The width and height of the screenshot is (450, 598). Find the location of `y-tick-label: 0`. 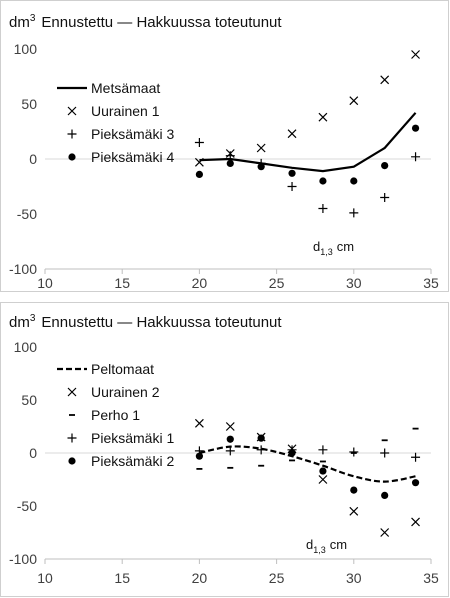

y-tick-label: 0 is located at coordinates (33, 159).